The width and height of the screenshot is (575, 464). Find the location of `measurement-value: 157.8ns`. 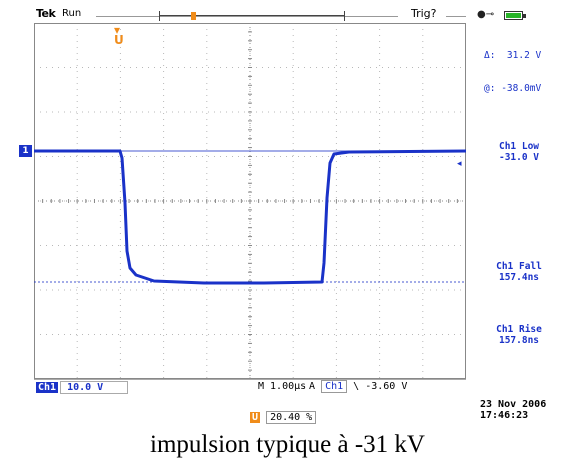

measurement-value: 157.8ns is located at coordinates (519, 340).